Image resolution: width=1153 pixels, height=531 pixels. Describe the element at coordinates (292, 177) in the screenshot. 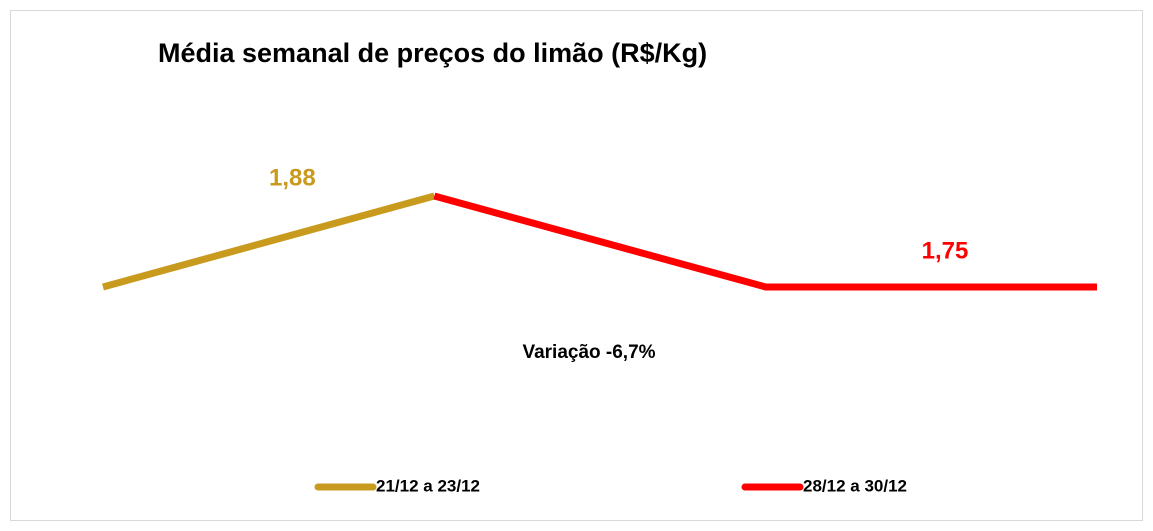

I see `data-label: 1,88` at that location.